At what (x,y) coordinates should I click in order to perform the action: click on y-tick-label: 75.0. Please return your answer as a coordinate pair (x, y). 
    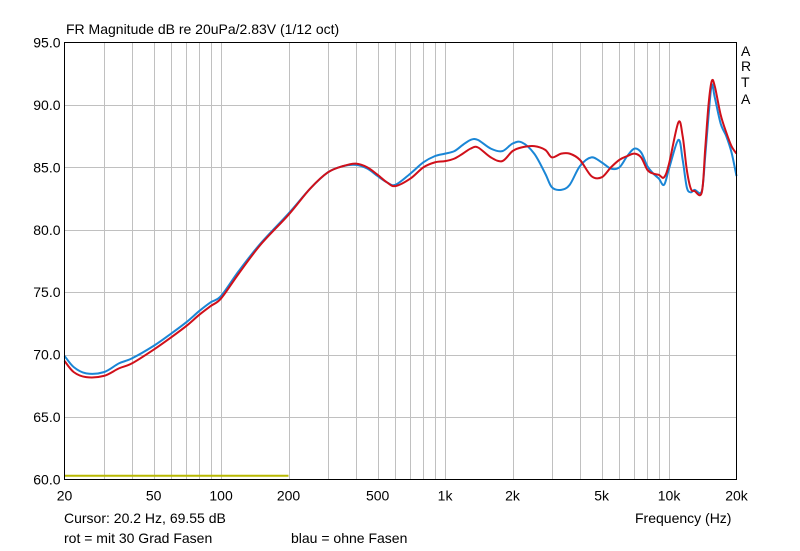
    Looking at the image, I should click on (46, 292).